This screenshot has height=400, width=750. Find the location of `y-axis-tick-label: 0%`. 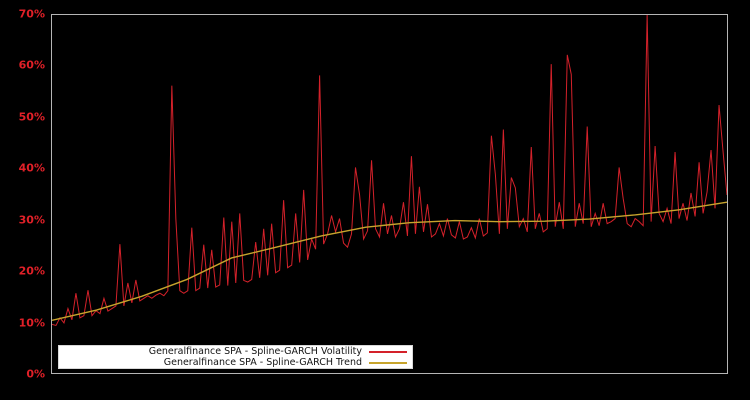

y-axis-tick-label: 0% is located at coordinates (35, 374).